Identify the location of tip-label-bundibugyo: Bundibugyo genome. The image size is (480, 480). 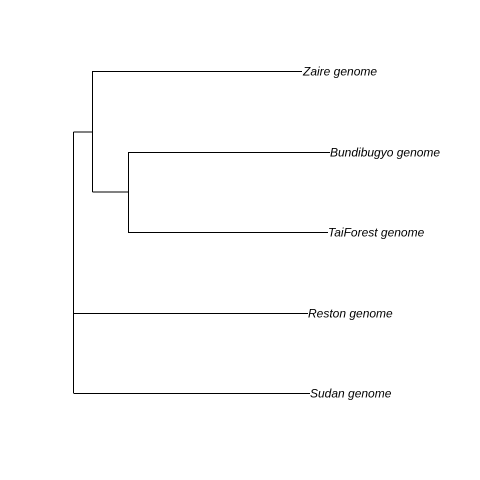
(385, 153).